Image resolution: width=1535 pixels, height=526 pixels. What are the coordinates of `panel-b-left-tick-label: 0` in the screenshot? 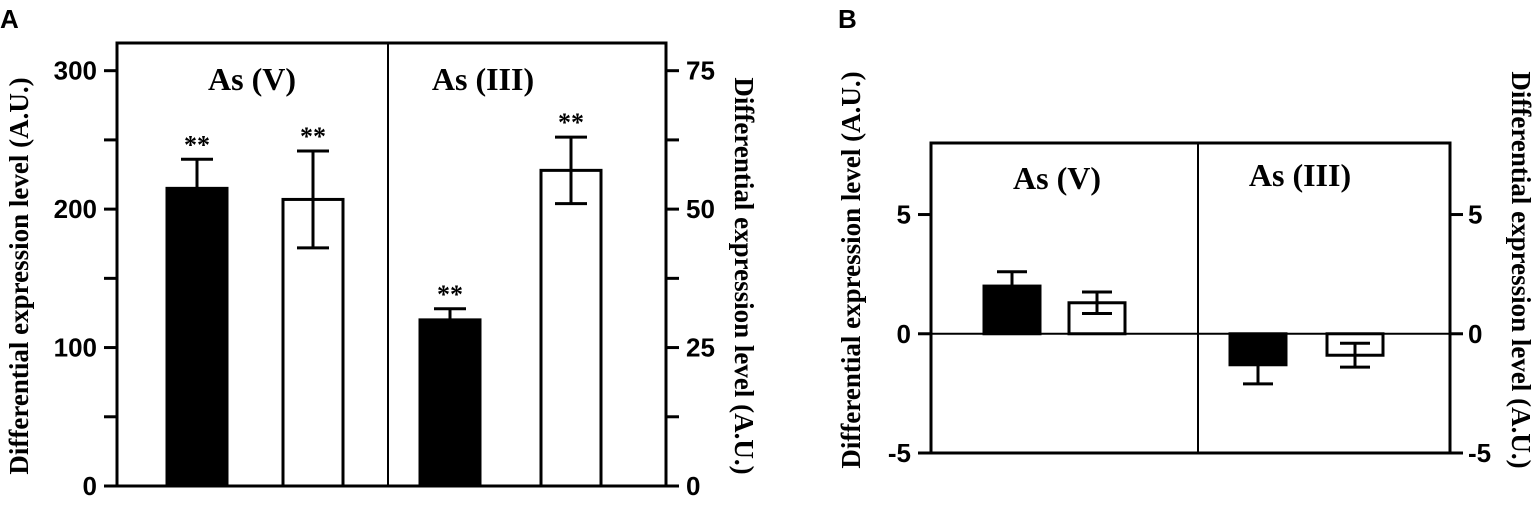 It's located at (904, 334).